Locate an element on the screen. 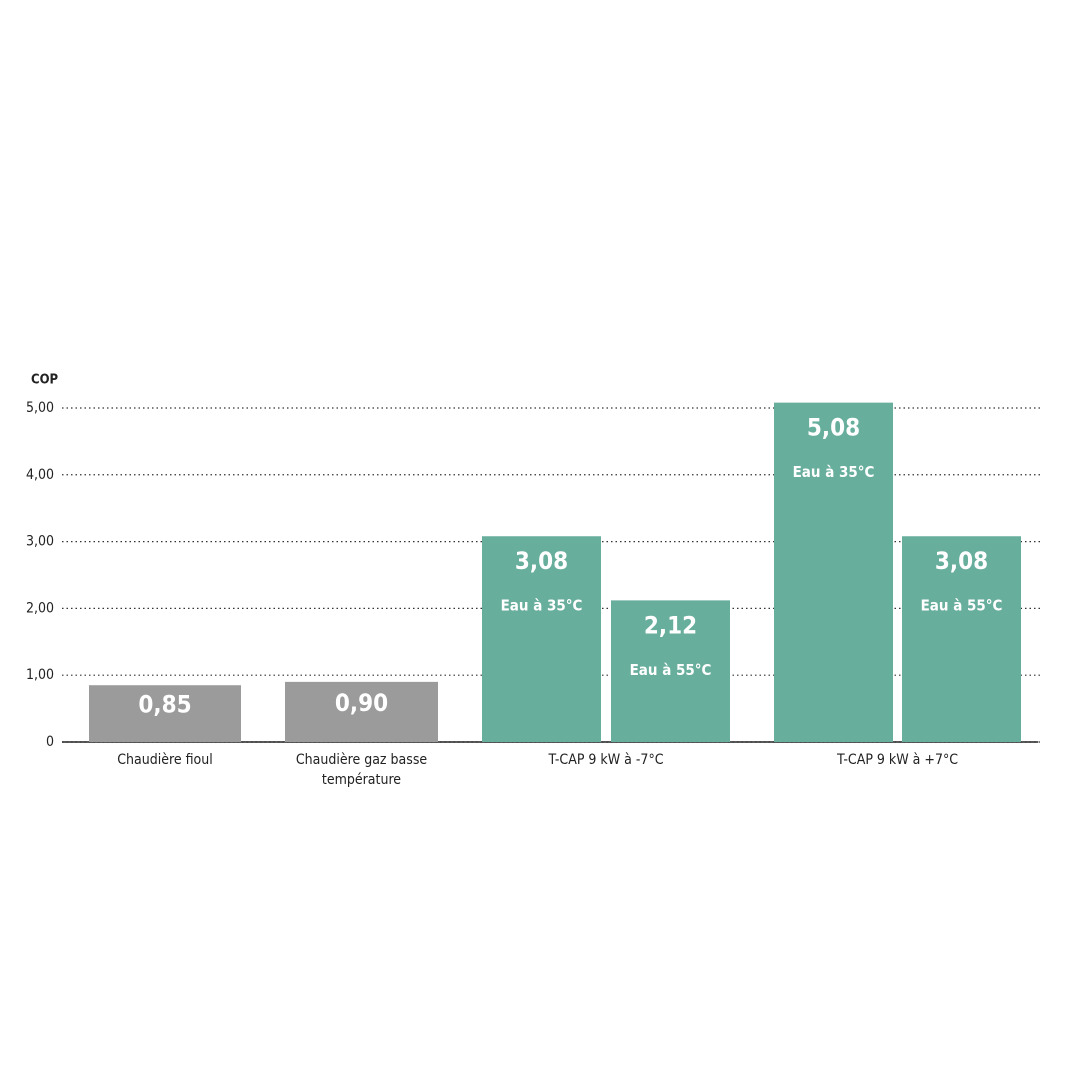 Image resolution: width=1080 pixels, height=1080 pixels. value-label: 5,08 is located at coordinates (833, 428).